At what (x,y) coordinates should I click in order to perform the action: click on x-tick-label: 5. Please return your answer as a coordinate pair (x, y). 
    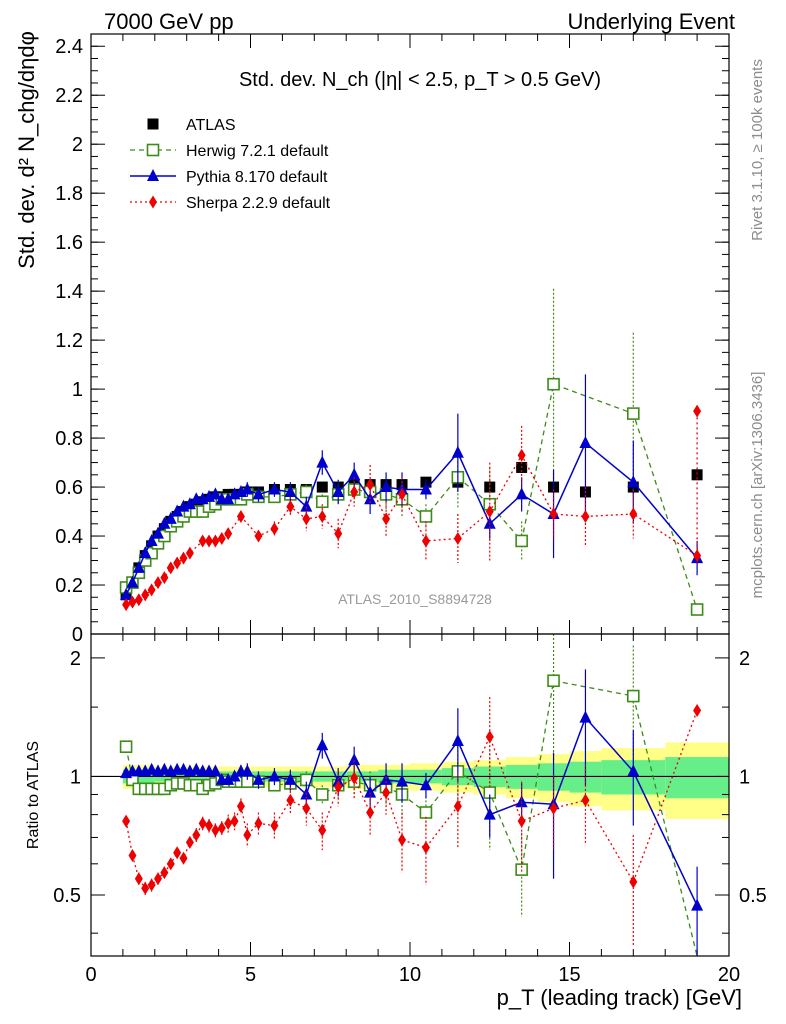
    Looking at the image, I should click on (250, 975).